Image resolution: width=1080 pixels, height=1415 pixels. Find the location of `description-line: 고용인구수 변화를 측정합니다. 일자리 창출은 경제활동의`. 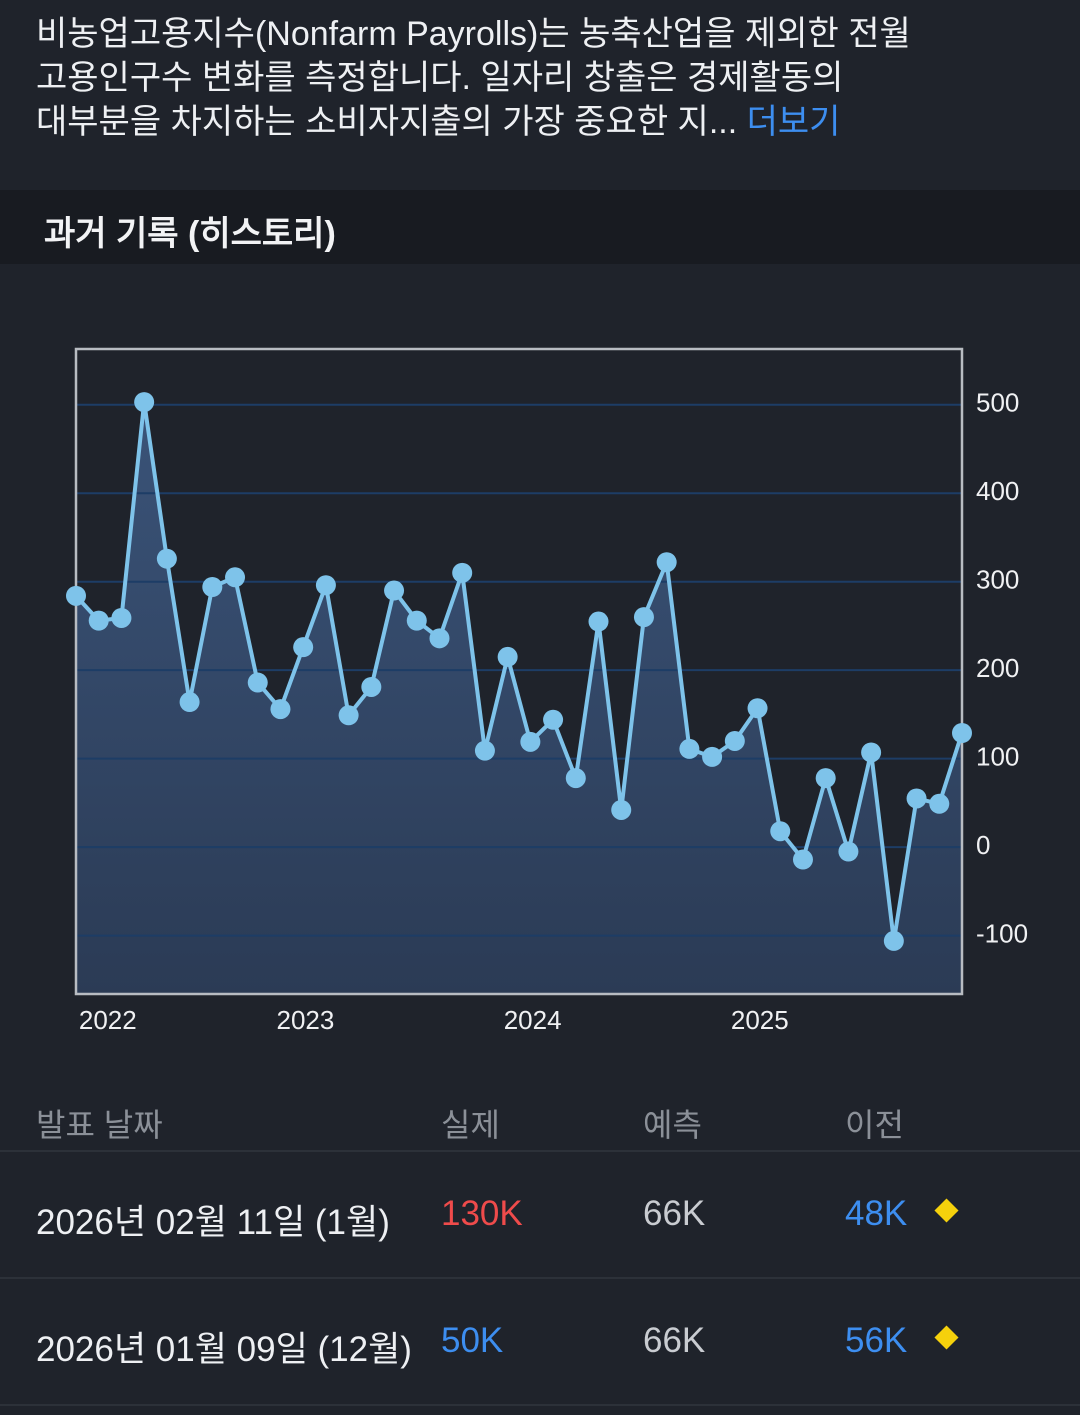

description-line: 고용인구수 변화를 측정합니다. 일자리 창출은 경제활동의 is located at coordinates (440, 78).